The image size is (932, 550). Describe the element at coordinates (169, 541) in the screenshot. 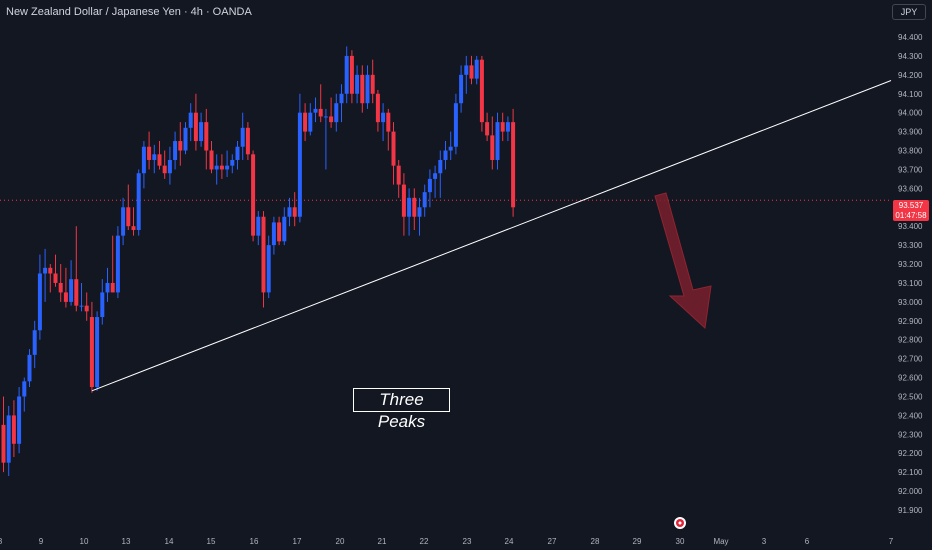

I see `x-tick-label: 14` at that location.